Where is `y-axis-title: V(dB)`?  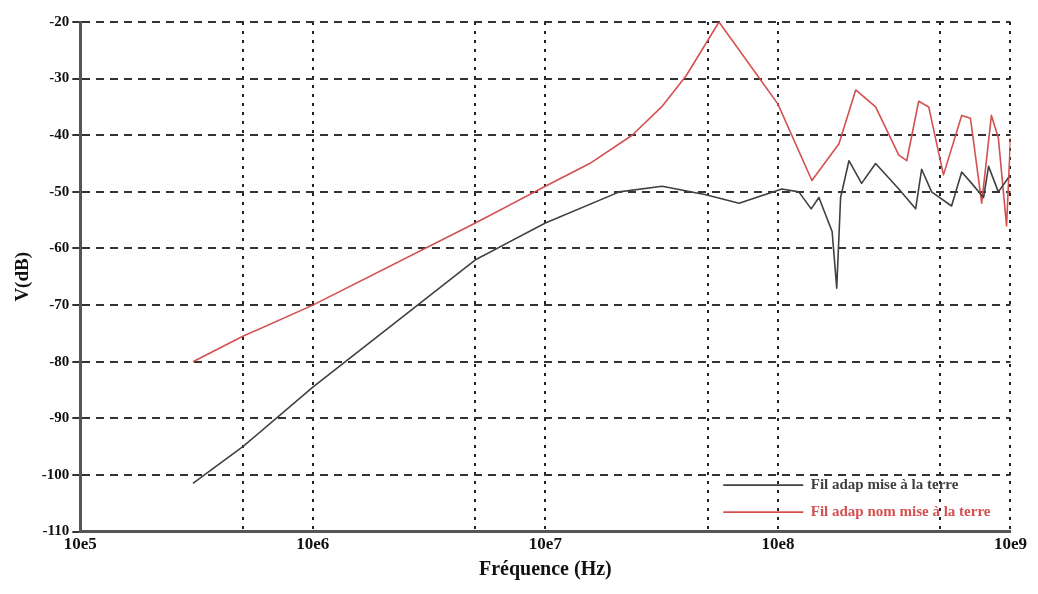
y-axis-title: V(dB) is located at coordinates (22, 276).